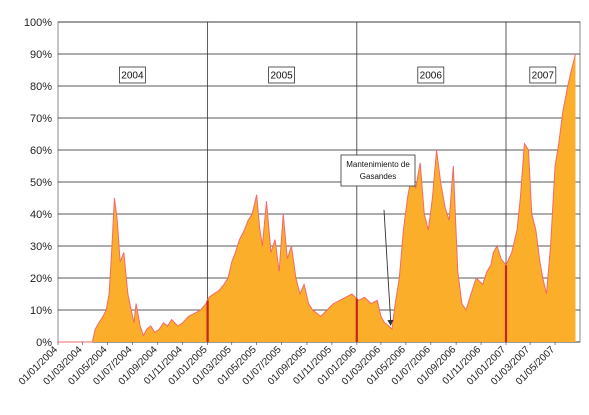 This screenshot has width=589, height=415. Describe the element at coordinates (378, 240) in the screenshot. I see `annotation: Mantenimiento de Gasandes` at that location.